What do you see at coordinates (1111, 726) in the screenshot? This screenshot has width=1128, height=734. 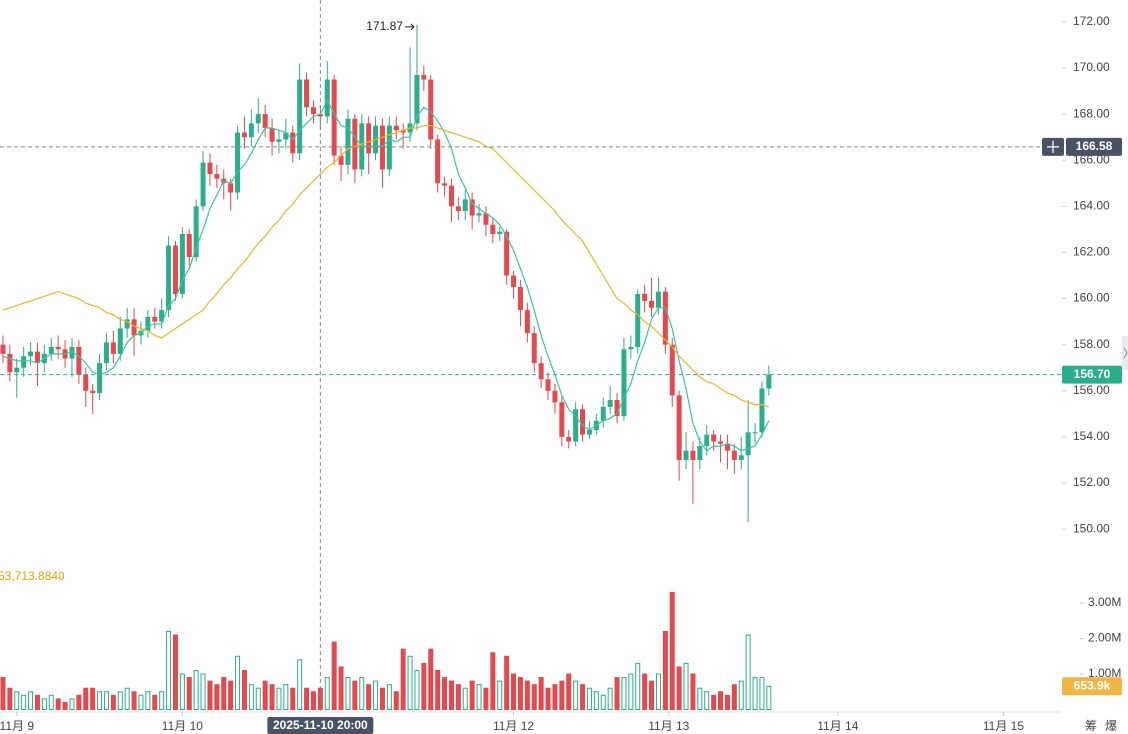 I see `tool-button: 爆` at bounding box center [1111, 726].